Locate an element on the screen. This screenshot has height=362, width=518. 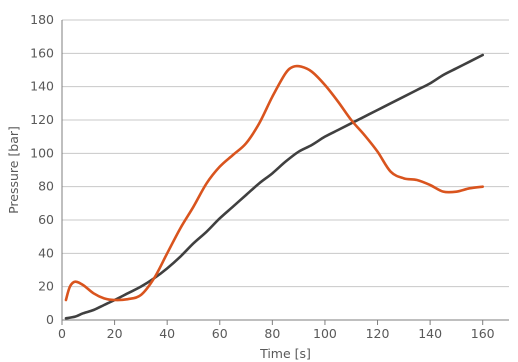
x-tick-label: 80 is located at coordinates (272, 333).